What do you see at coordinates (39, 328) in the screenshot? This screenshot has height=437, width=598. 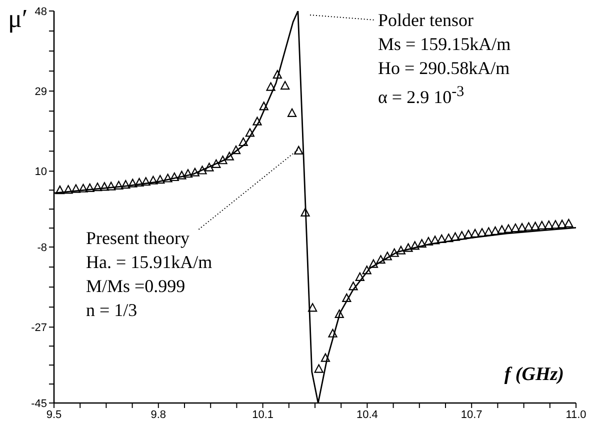 I see `y-tick-label: -27` at bounding box center [39, 328].